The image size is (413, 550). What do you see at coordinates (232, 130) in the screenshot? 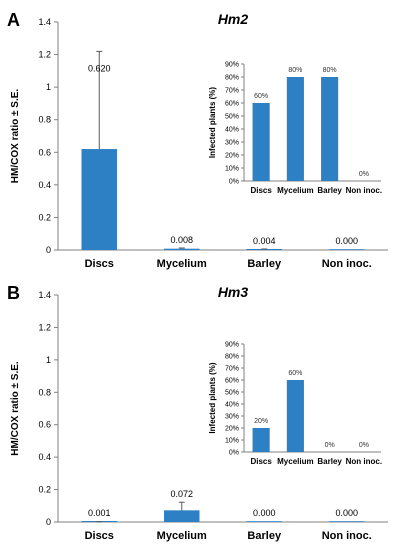
I see `c0-inset-y-tick-label: 40%` at bounding box center [232, 130].